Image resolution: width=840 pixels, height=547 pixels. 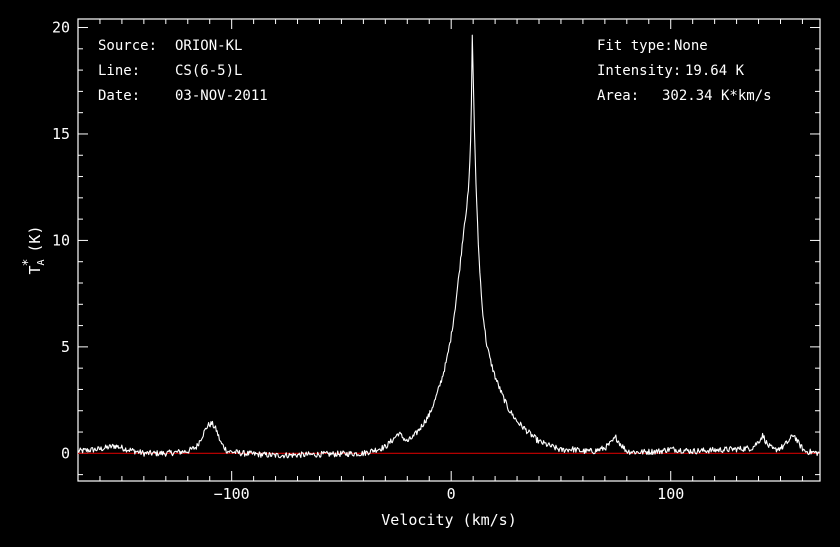 I want to click on y-axis-label-sub: A, so click(x=41, y=262).